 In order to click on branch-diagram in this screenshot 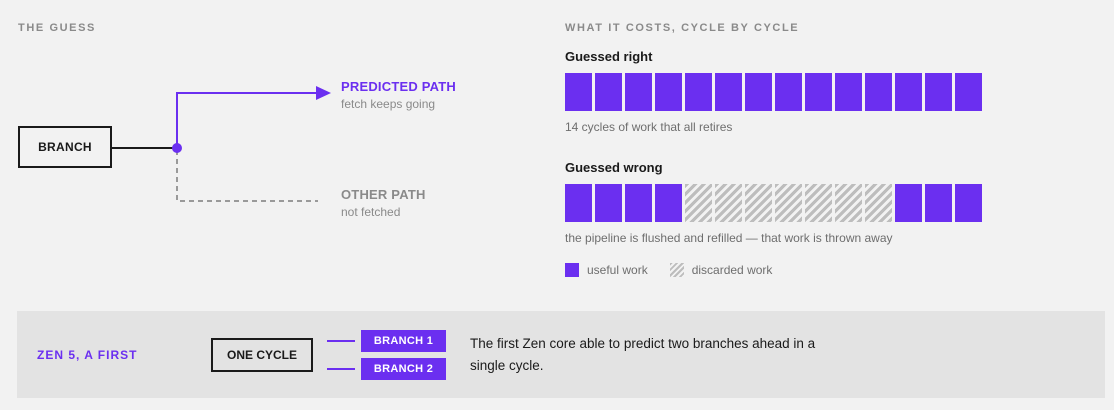, I will do `click(221, 144)`.